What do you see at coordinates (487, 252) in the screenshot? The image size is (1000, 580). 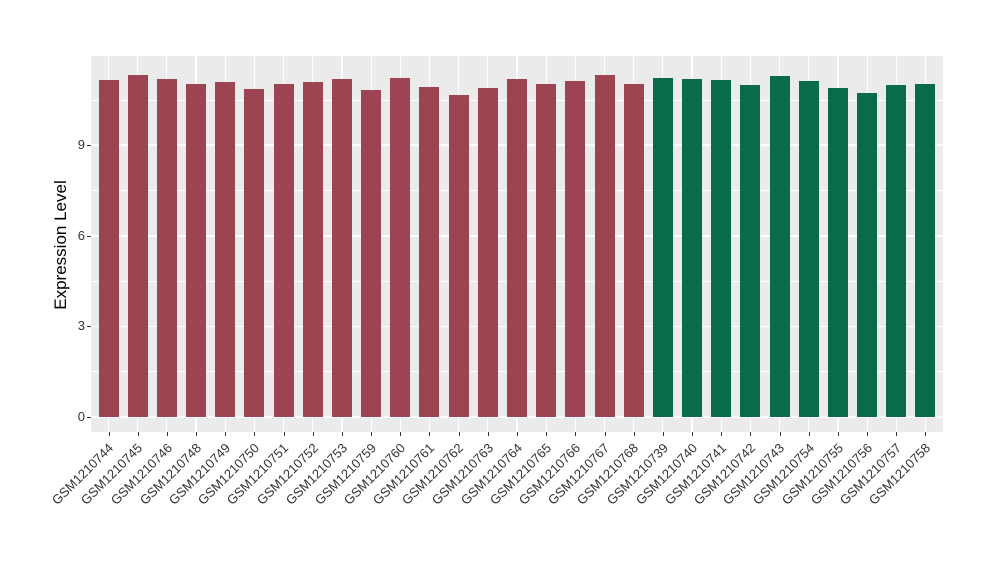 I see `bar-GSM1210763` at bounding box center [487, 252].